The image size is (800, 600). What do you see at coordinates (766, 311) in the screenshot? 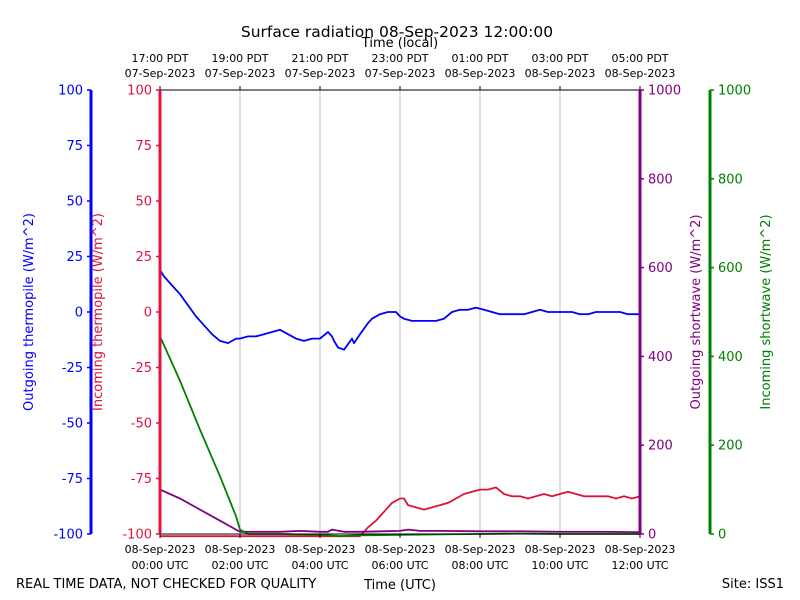
I see `incoming-shortwave-axis-label: Incoming shortwave (W/m^2)` at bounding box center [766, 311].